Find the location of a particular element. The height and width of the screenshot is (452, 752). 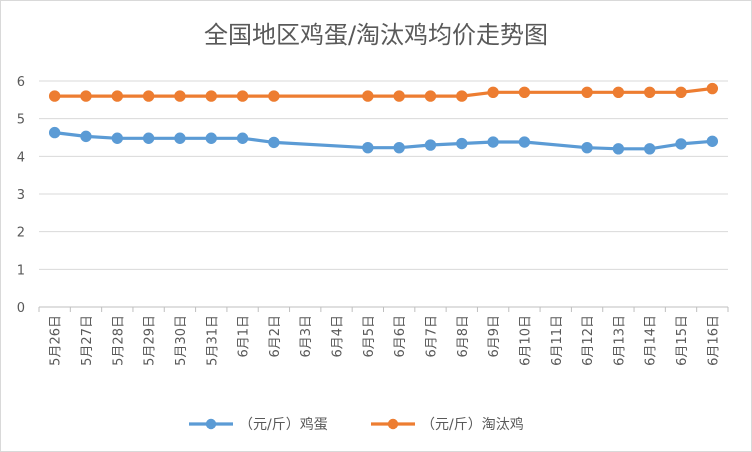

x-tick-label: 6月2日 is located at coordinates (275, 336).